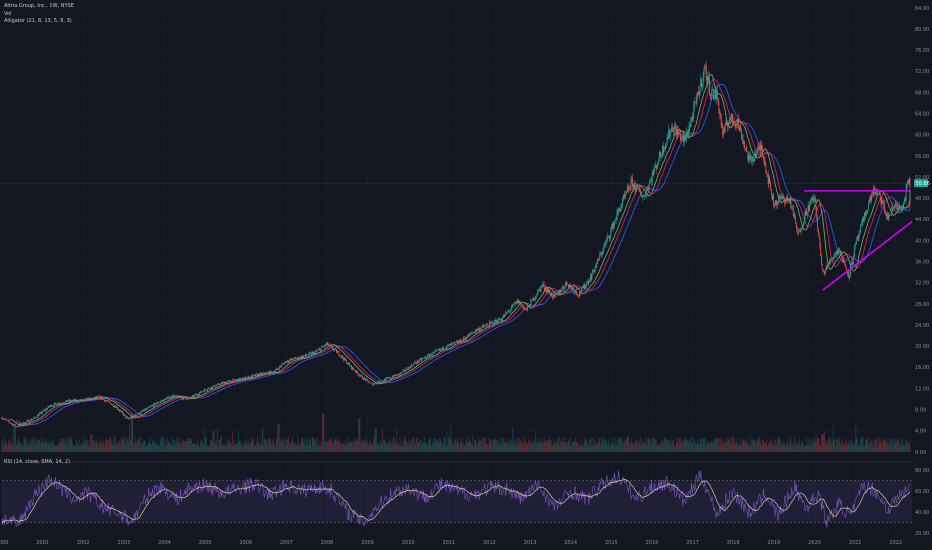  What do you see at coordinates (814, 543) in the screenshot?
I see `time-tick-label: 2020` at bounding box center [814, 543].